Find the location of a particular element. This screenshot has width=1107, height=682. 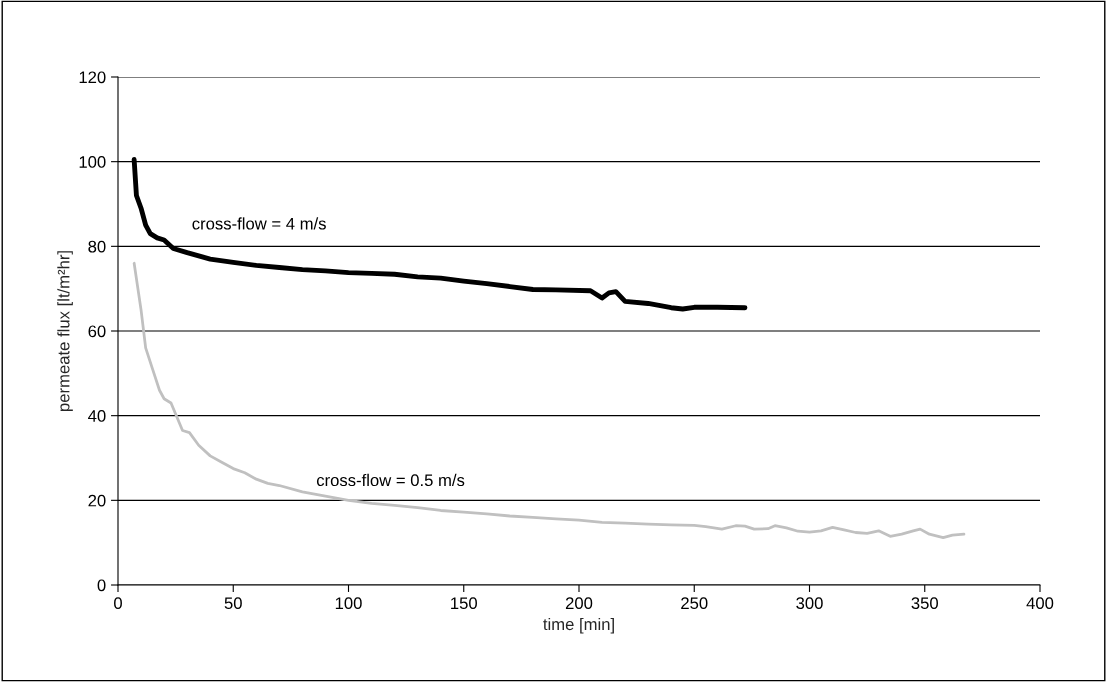

y-tick-label: 20 is located at coordinates (97, 500).